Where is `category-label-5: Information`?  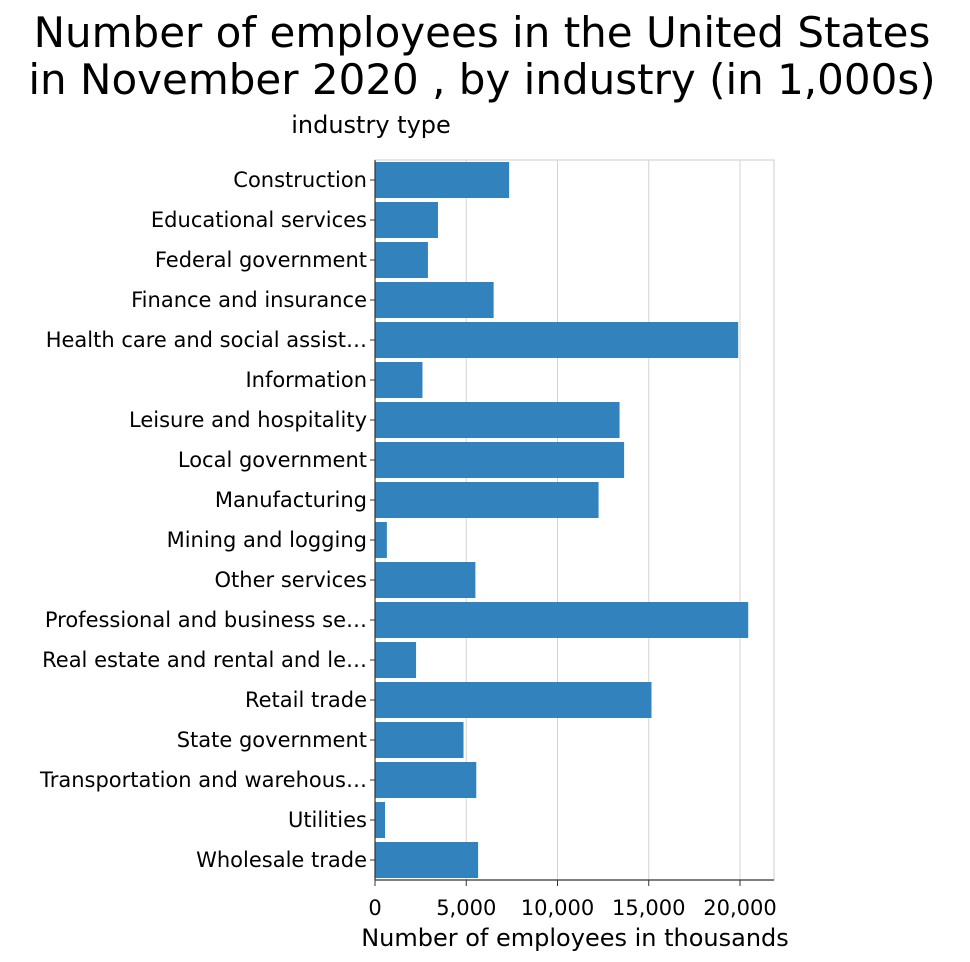
category-label-5: Information is located at coordinates (306, 380).